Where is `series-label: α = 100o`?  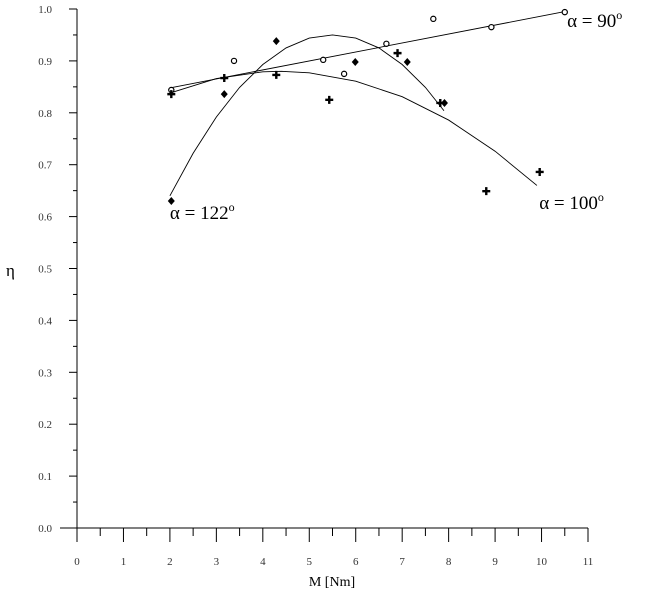 series-label: α = 100o is located at coordinates (571, 202).